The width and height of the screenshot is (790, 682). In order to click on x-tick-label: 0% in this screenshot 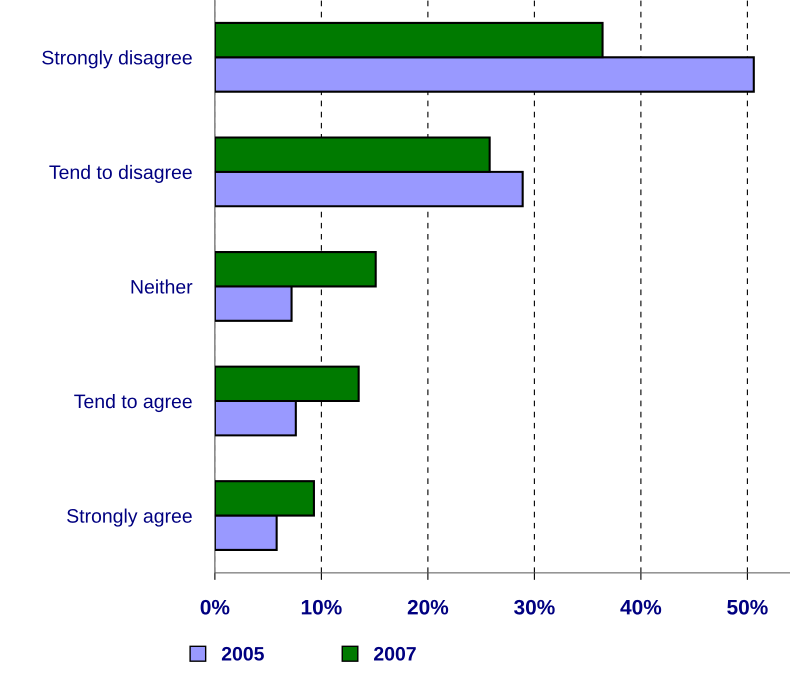, I will do `click(215, 607)`.